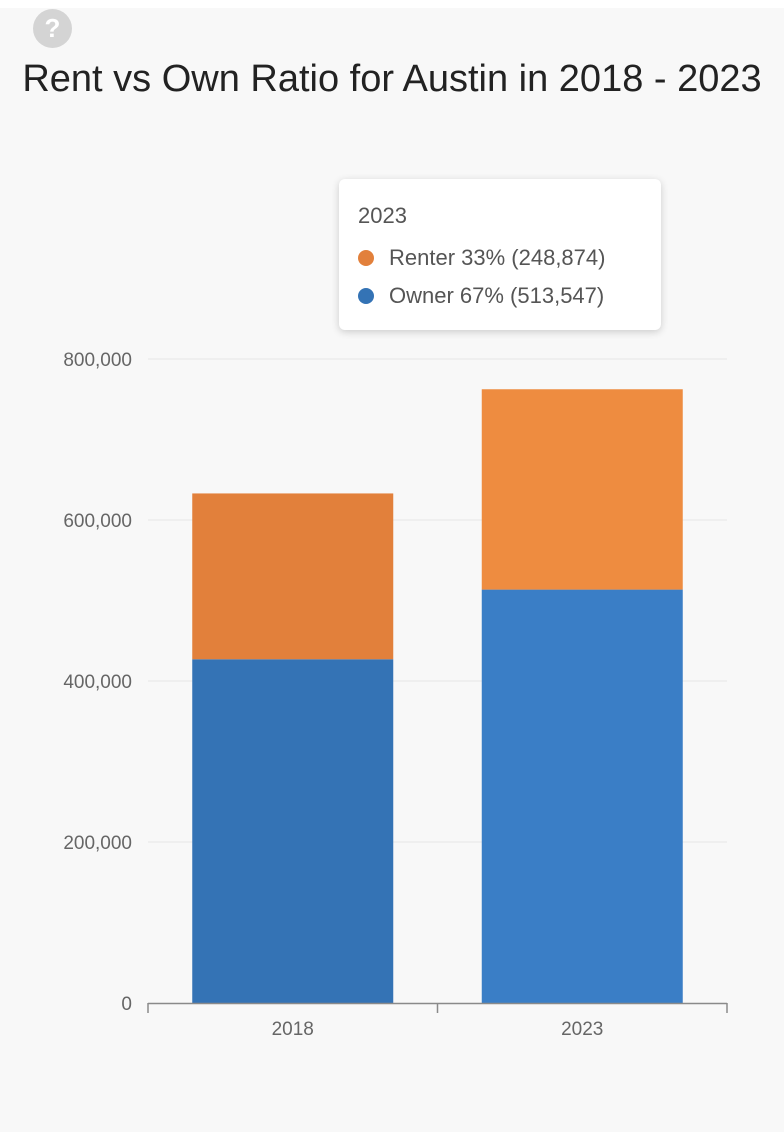 Image resolution: width=784 pixels, height=1132 pixels. I want to click on tooltip-title: 2023, so click(382, 215).